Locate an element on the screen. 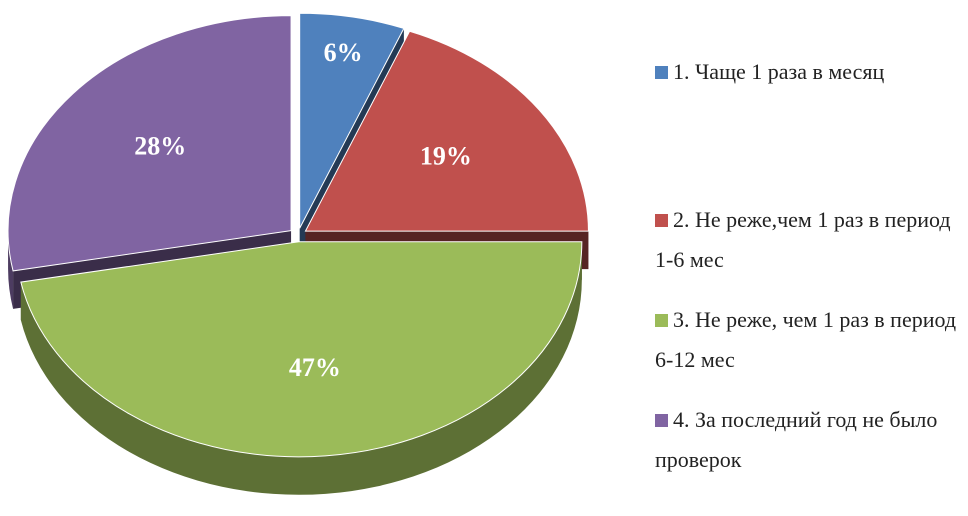 The height and width of the screenshot is (516, 968). legend-item: 1. Чаще 1 раза в месяц is located at coordinates (807, 72).